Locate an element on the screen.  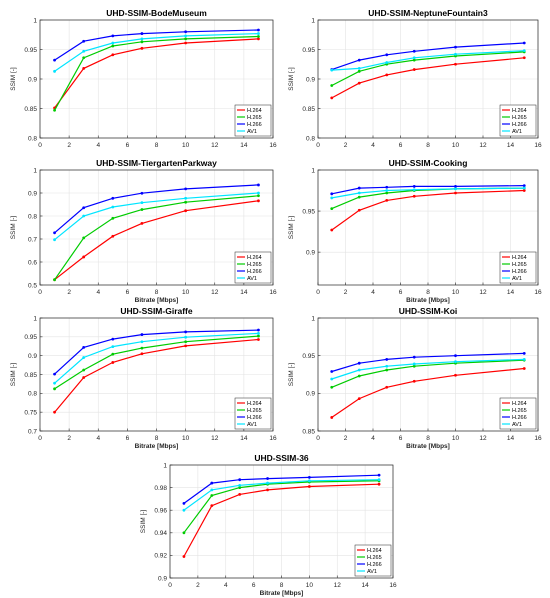
axes-frame is located at coordinates (428, 227).